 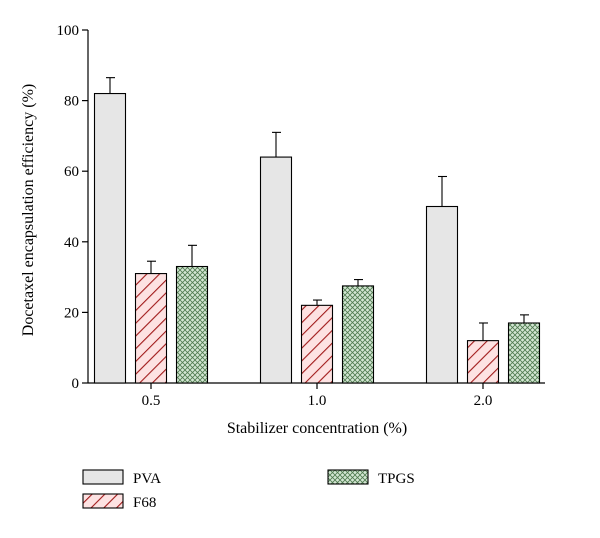 What do you see at coordinates (192, 324) in the screenshot?
I see `bar-tpgs-0.5` at bounding box center [192, 324].